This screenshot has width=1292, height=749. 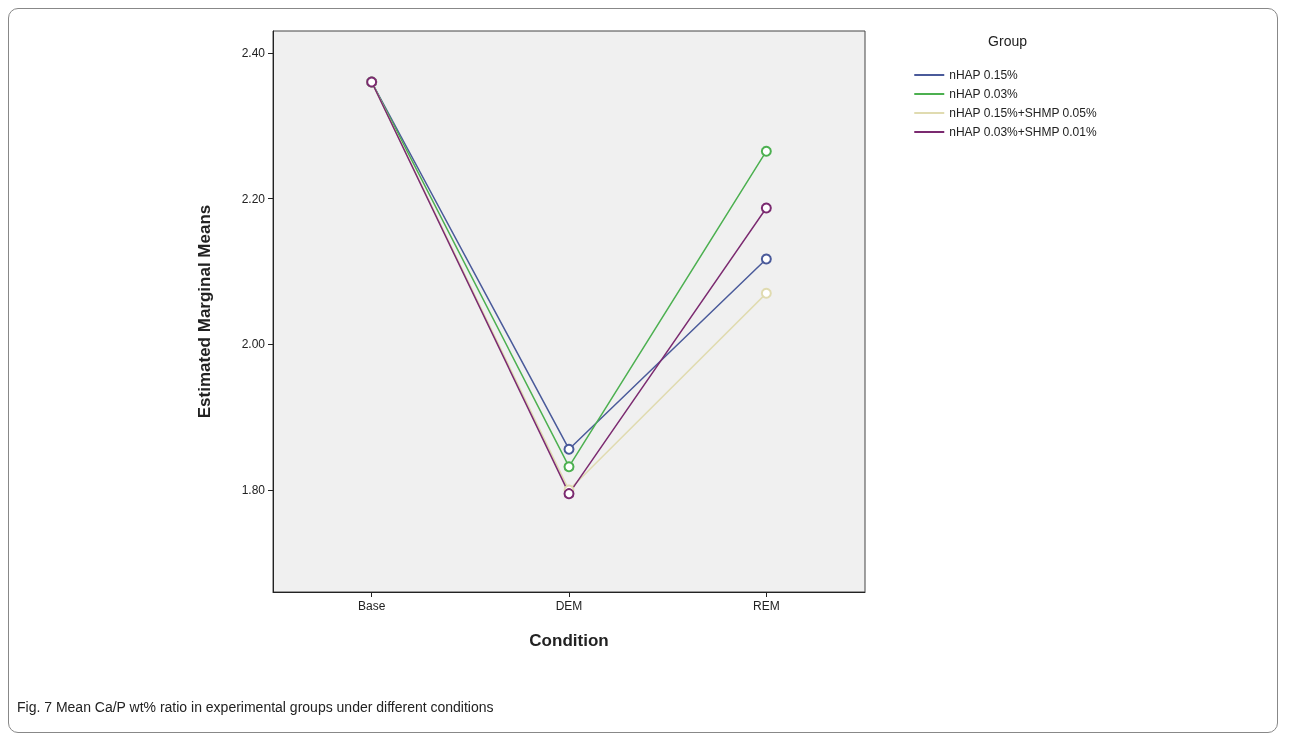 What do you see at coordinates (1023, 132) in the screenshot?
I see `legend-label: nHAP 0.03%+SHMP 0.01%` at bounding box center [1023, 132].